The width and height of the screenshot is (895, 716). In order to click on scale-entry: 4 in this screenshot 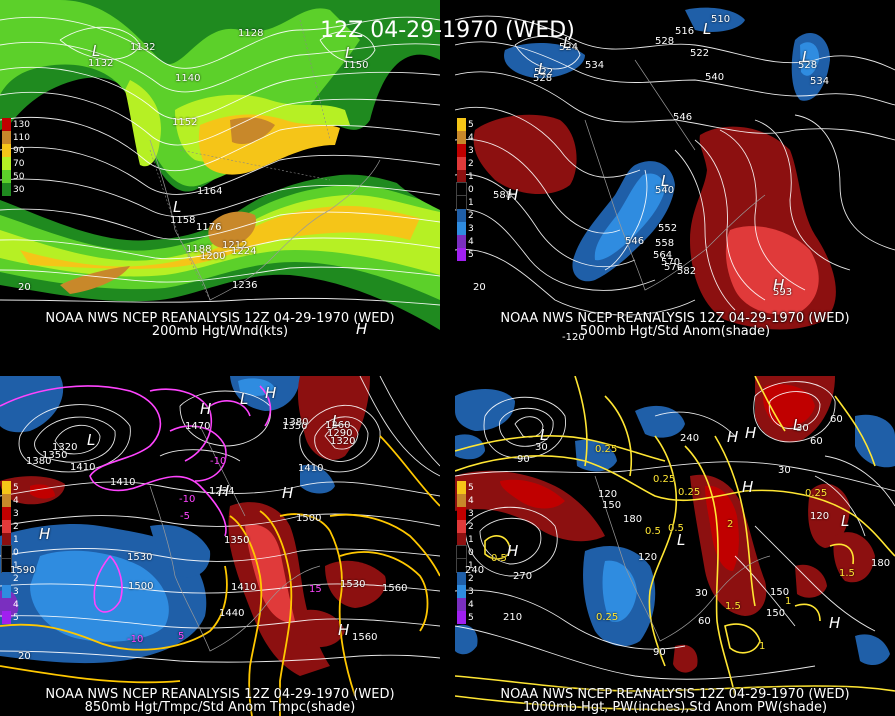, I will do `click(16, 604)`.